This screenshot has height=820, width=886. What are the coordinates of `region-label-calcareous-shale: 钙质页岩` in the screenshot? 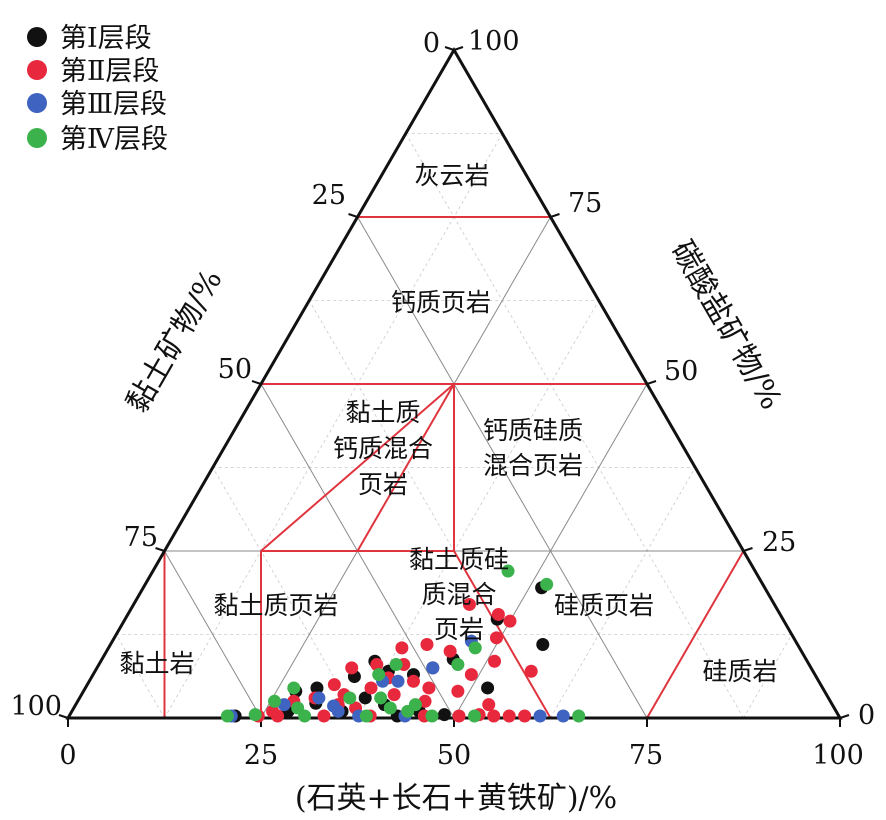 It's located at (441, 302).